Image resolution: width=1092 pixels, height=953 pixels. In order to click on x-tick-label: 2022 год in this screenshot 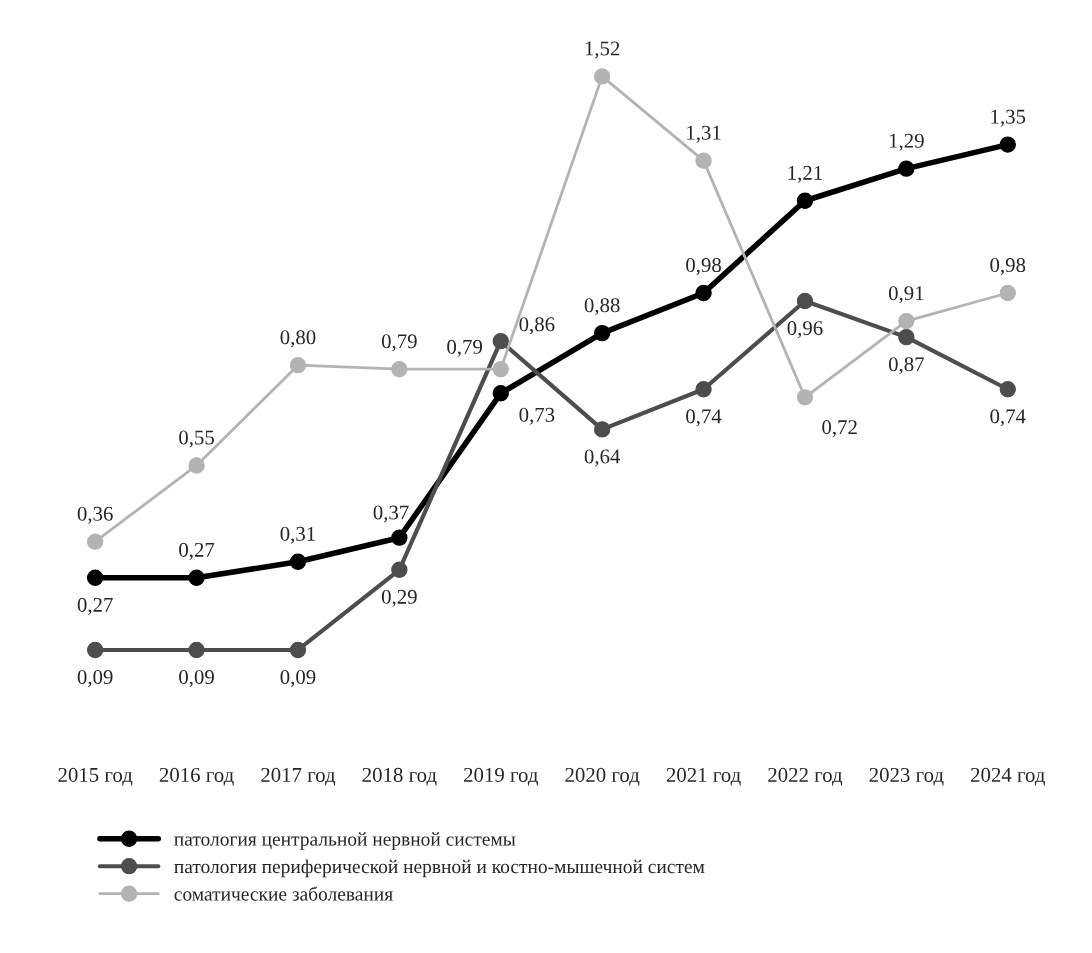, I will do `click(805, 776)`.